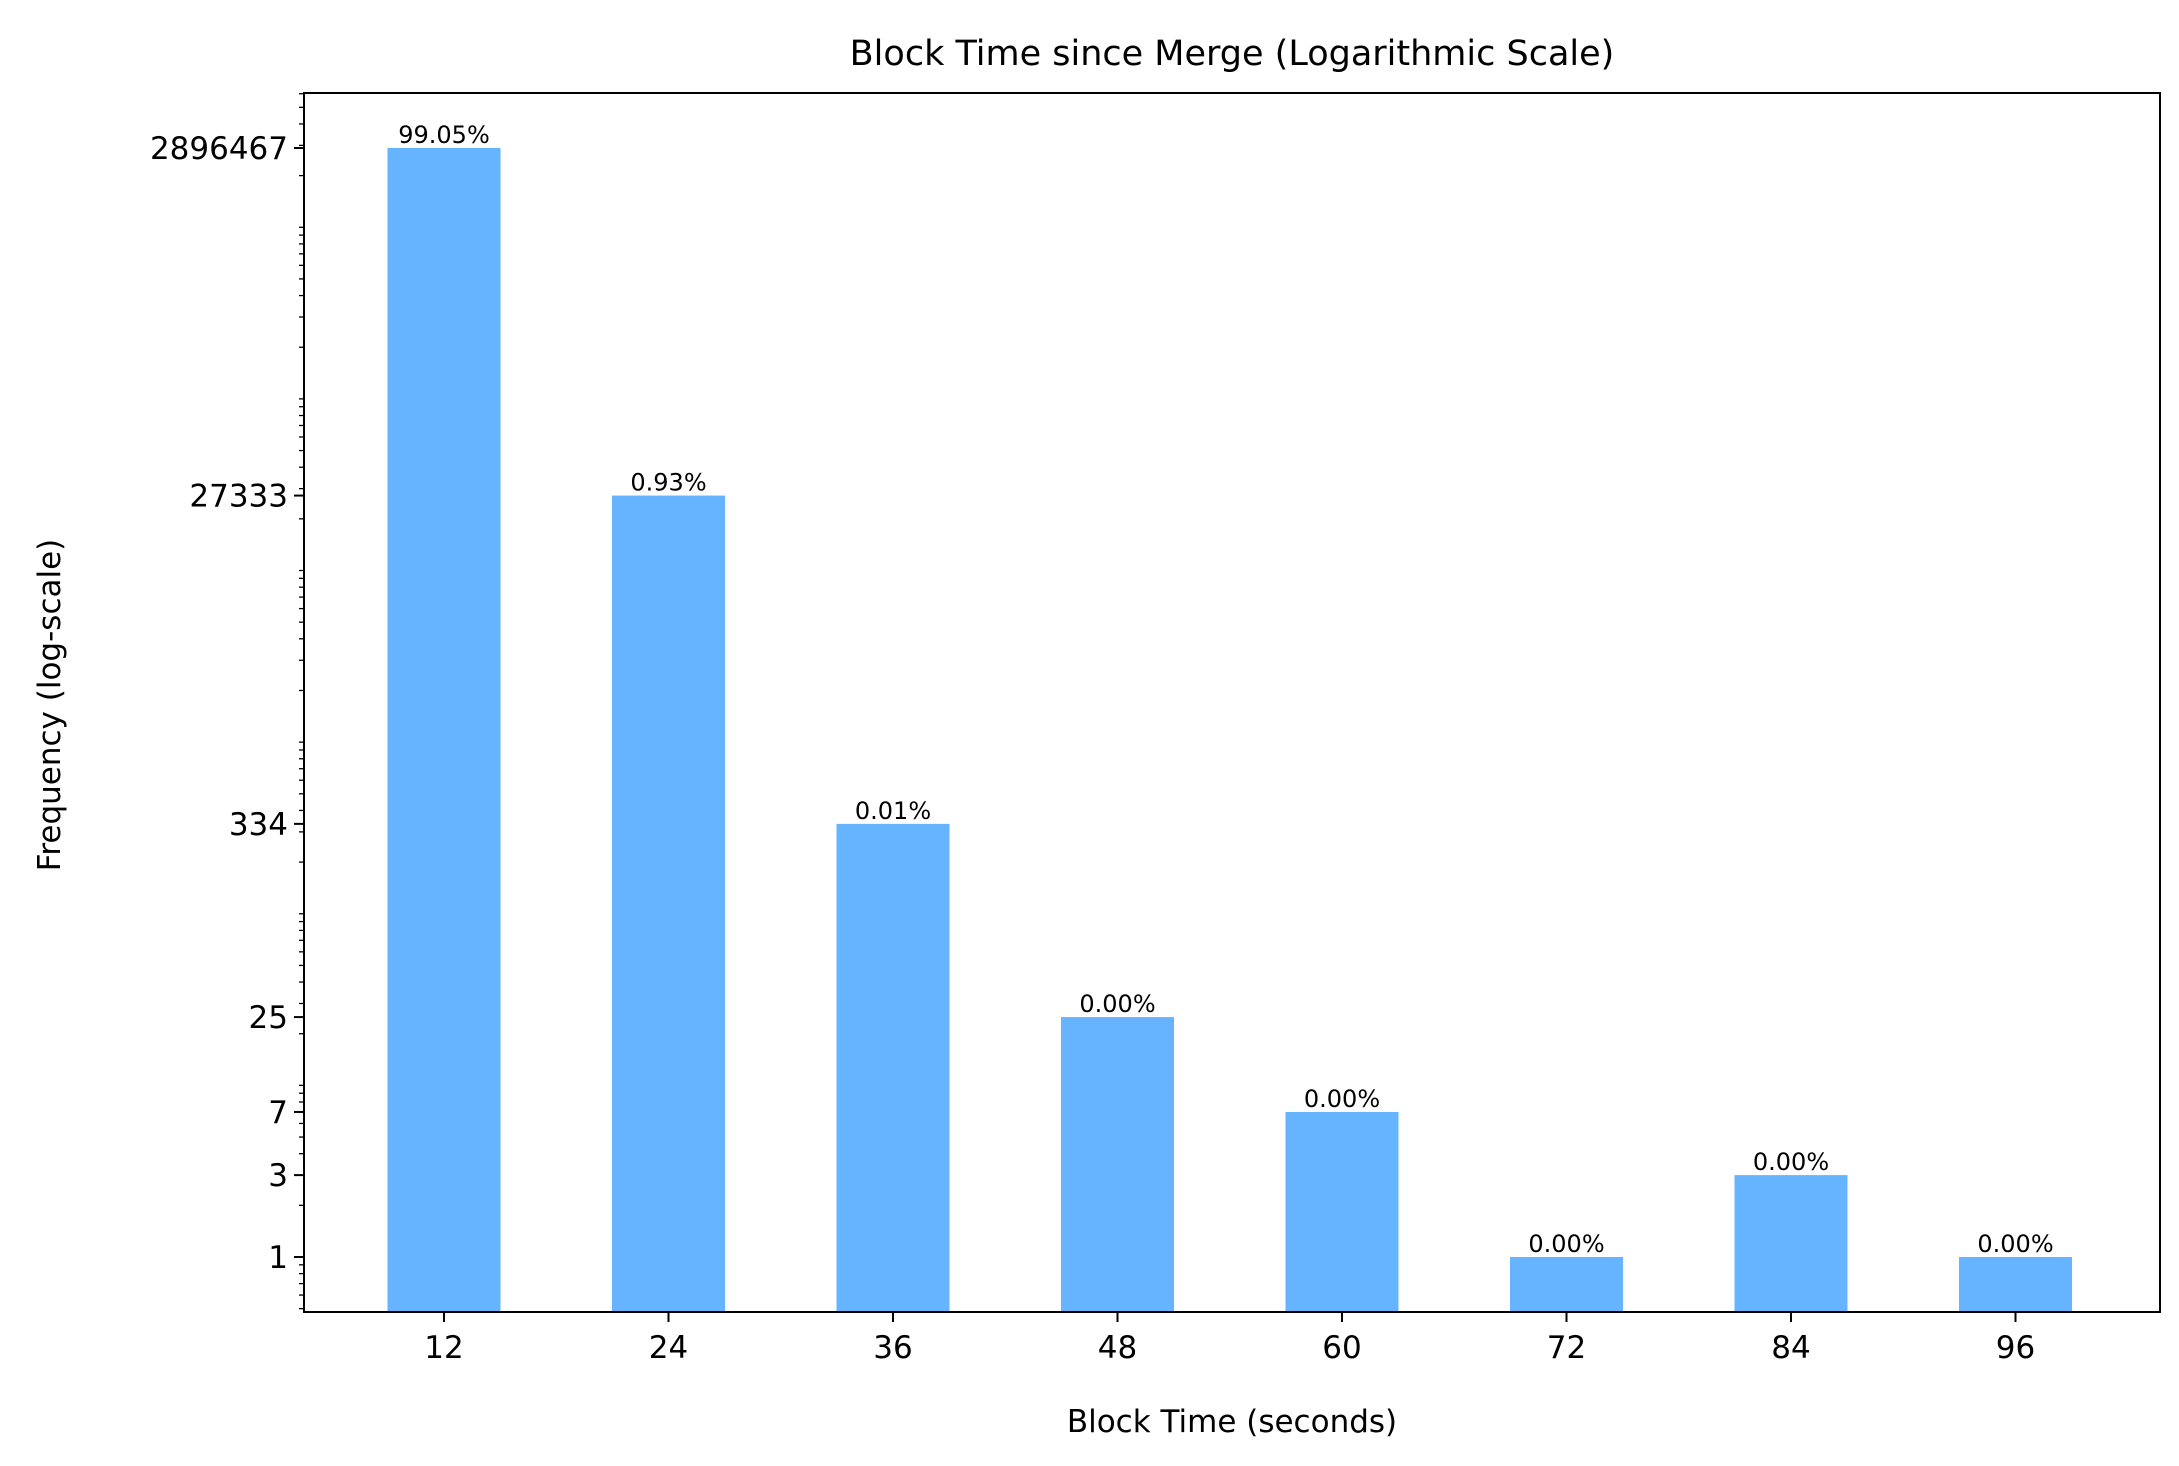 Image resolution: width=2179 pixels, height=1466 pixels. I want to click on data-label-72: 0.00%, so click(1566, 1244).